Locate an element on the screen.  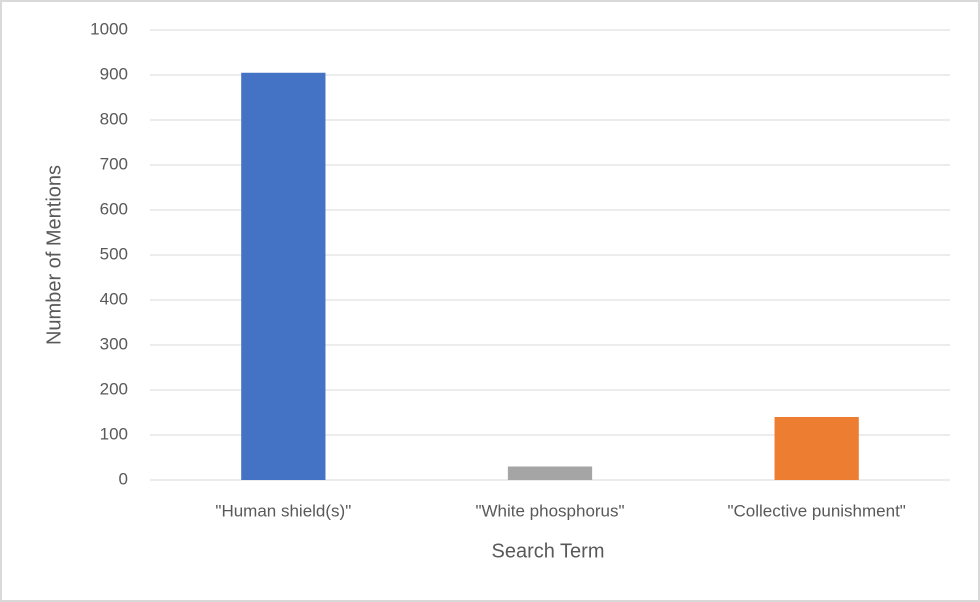
x-tick-label: "White phosphorus" is located at coordinates (549, 510).